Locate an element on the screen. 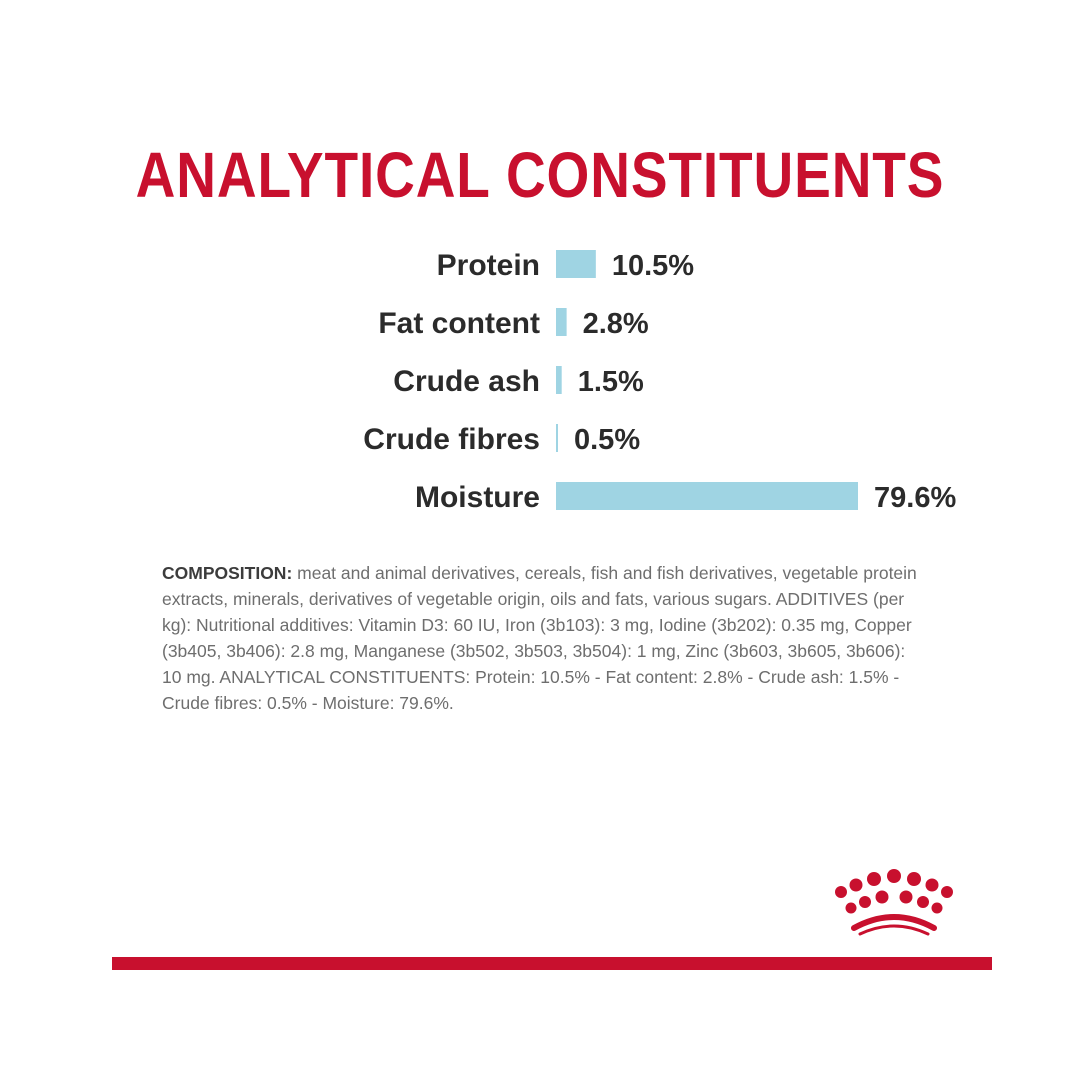 Image resolution: width=1080 pixels, height=1080 pixels. category-label: Protein is located at coordinates (488, 265).